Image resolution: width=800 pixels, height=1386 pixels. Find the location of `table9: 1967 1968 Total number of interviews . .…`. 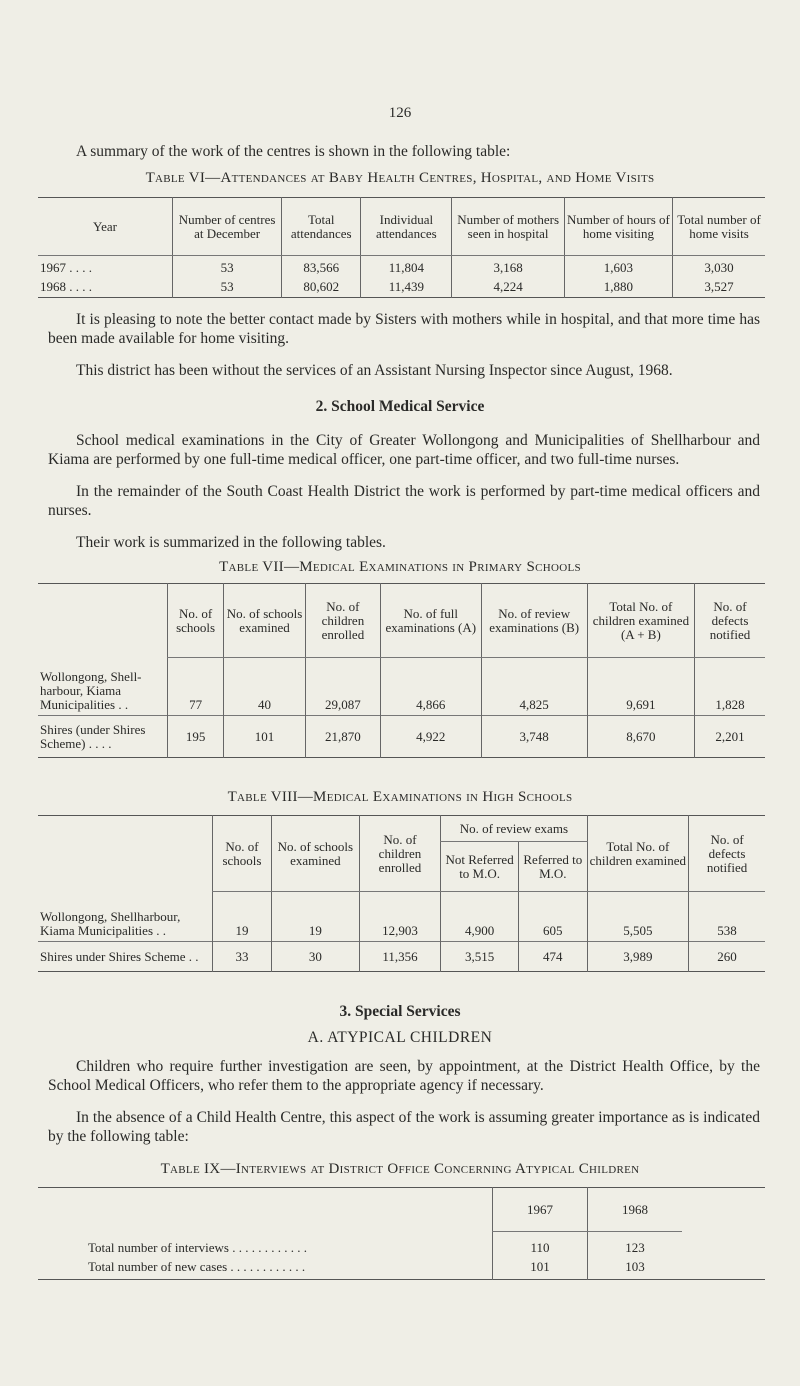

table9: 1967 1968 Total number of interviews . .… is located at coordinates (401, 1233).